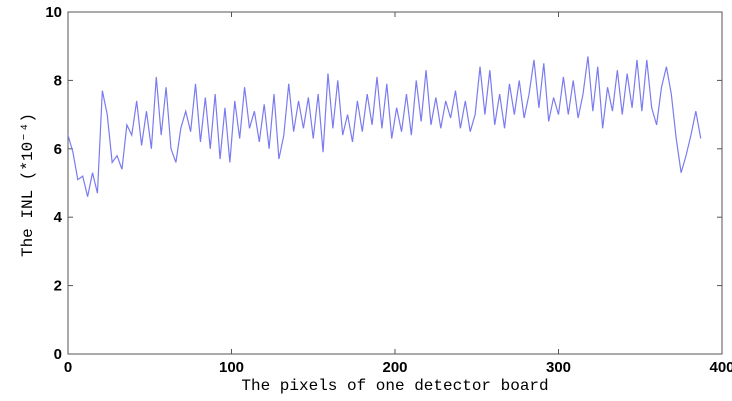  I want to click on x-tick-label: 400, so click(720, 367).